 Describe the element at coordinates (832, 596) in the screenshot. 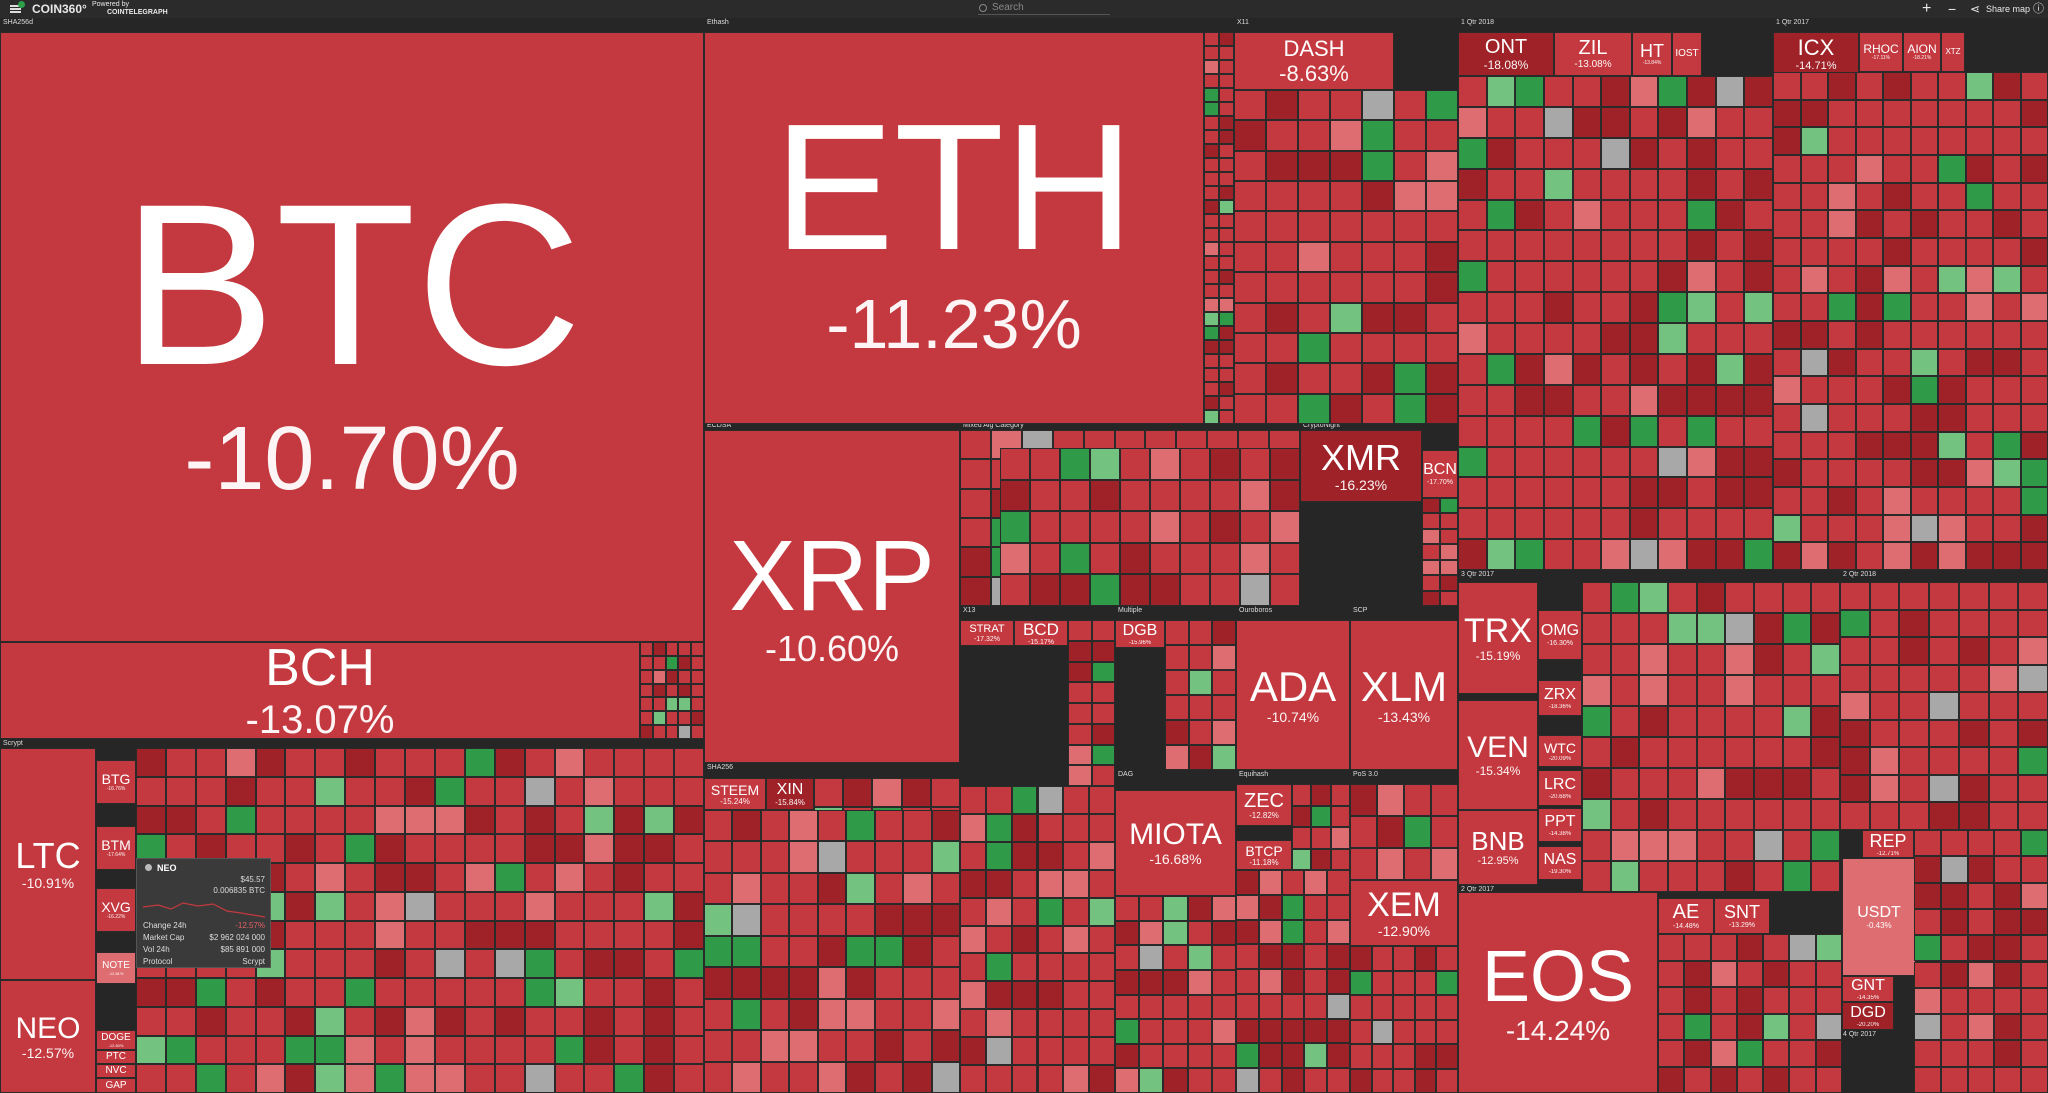

I see `coin-tile-xrp: XRP -10.60%` at that location.